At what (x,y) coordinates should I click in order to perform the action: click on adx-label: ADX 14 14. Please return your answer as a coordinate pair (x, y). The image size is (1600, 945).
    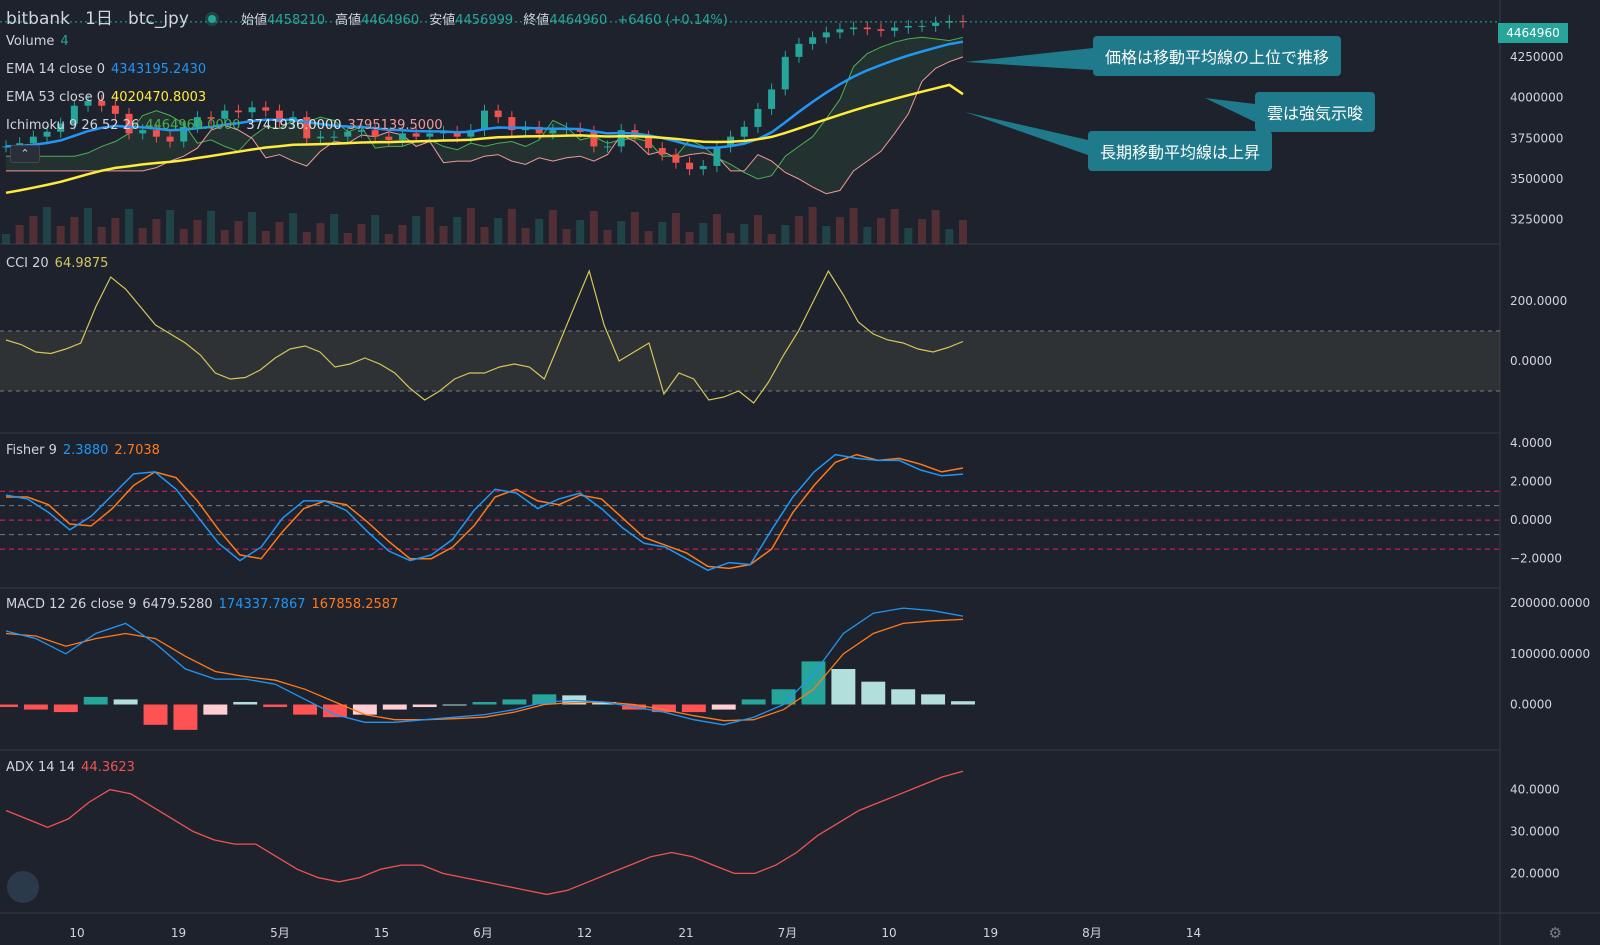
    Looking at the image, I should click on (41, 767).